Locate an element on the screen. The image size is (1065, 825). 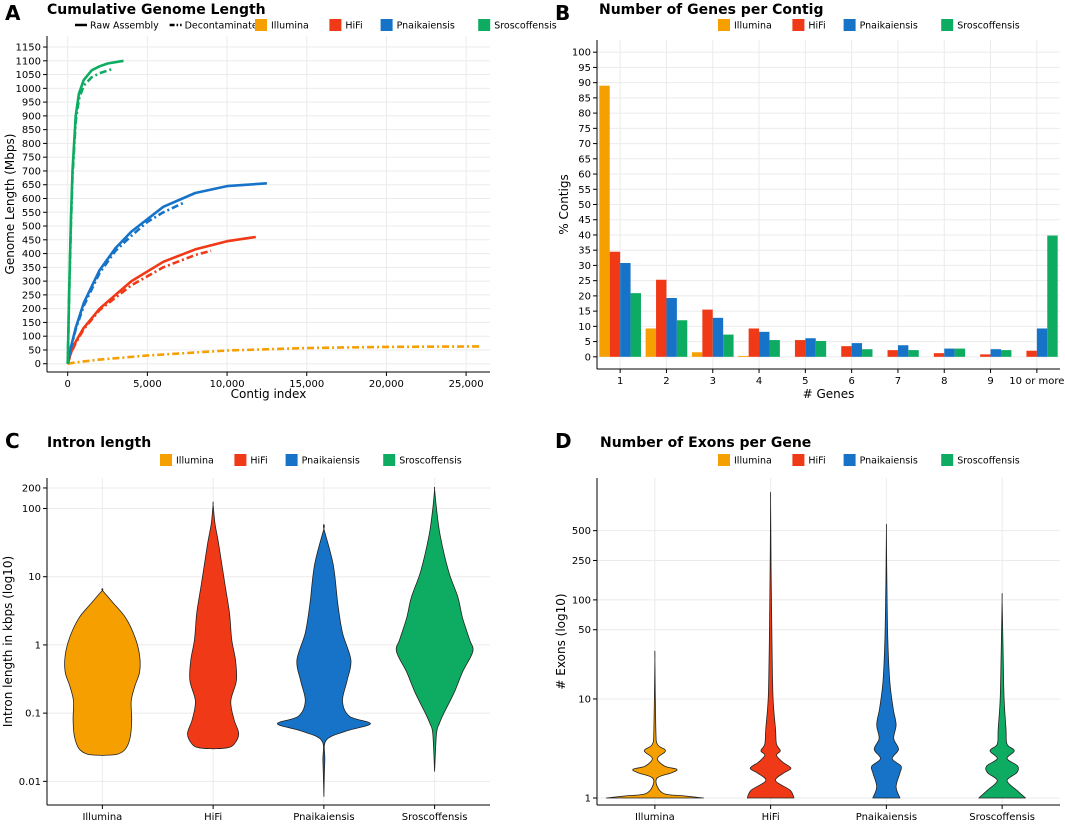
x-tick-label: 9 is located at coordinates (990, 381).